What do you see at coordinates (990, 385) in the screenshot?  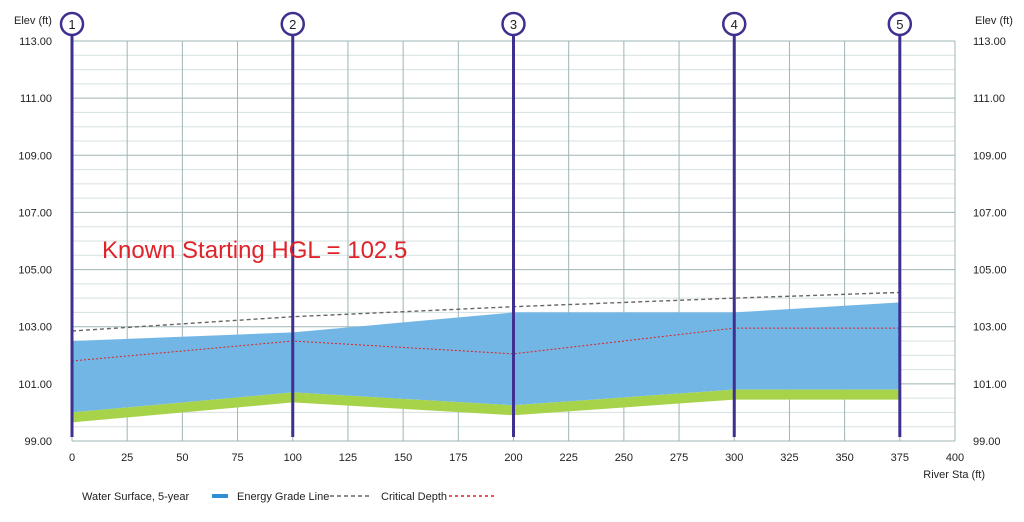 I see `y-tick-label-right: 101.00` at bounding box center [990, 385].